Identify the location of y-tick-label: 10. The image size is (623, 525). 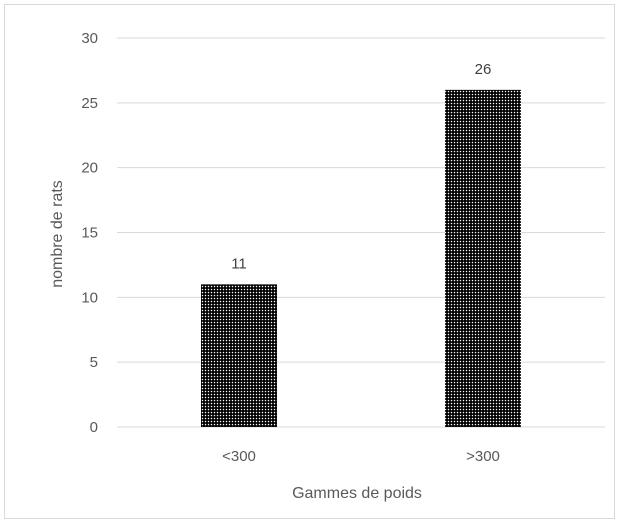
(89, 297).